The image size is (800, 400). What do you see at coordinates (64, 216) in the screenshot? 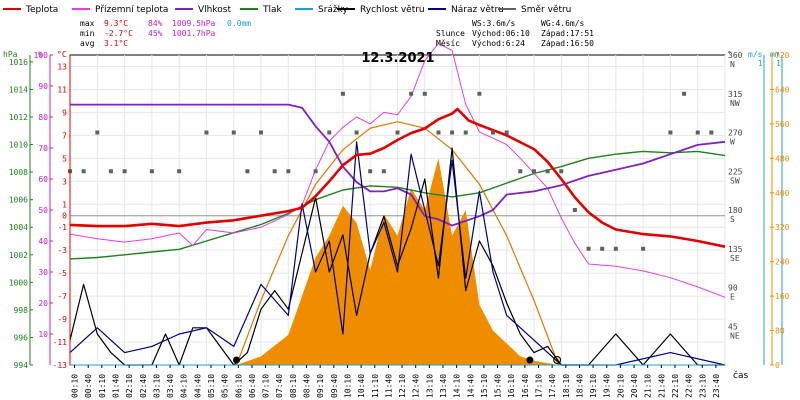
I see `temperature-tick-label: 0` at bounding box center [64, 216].